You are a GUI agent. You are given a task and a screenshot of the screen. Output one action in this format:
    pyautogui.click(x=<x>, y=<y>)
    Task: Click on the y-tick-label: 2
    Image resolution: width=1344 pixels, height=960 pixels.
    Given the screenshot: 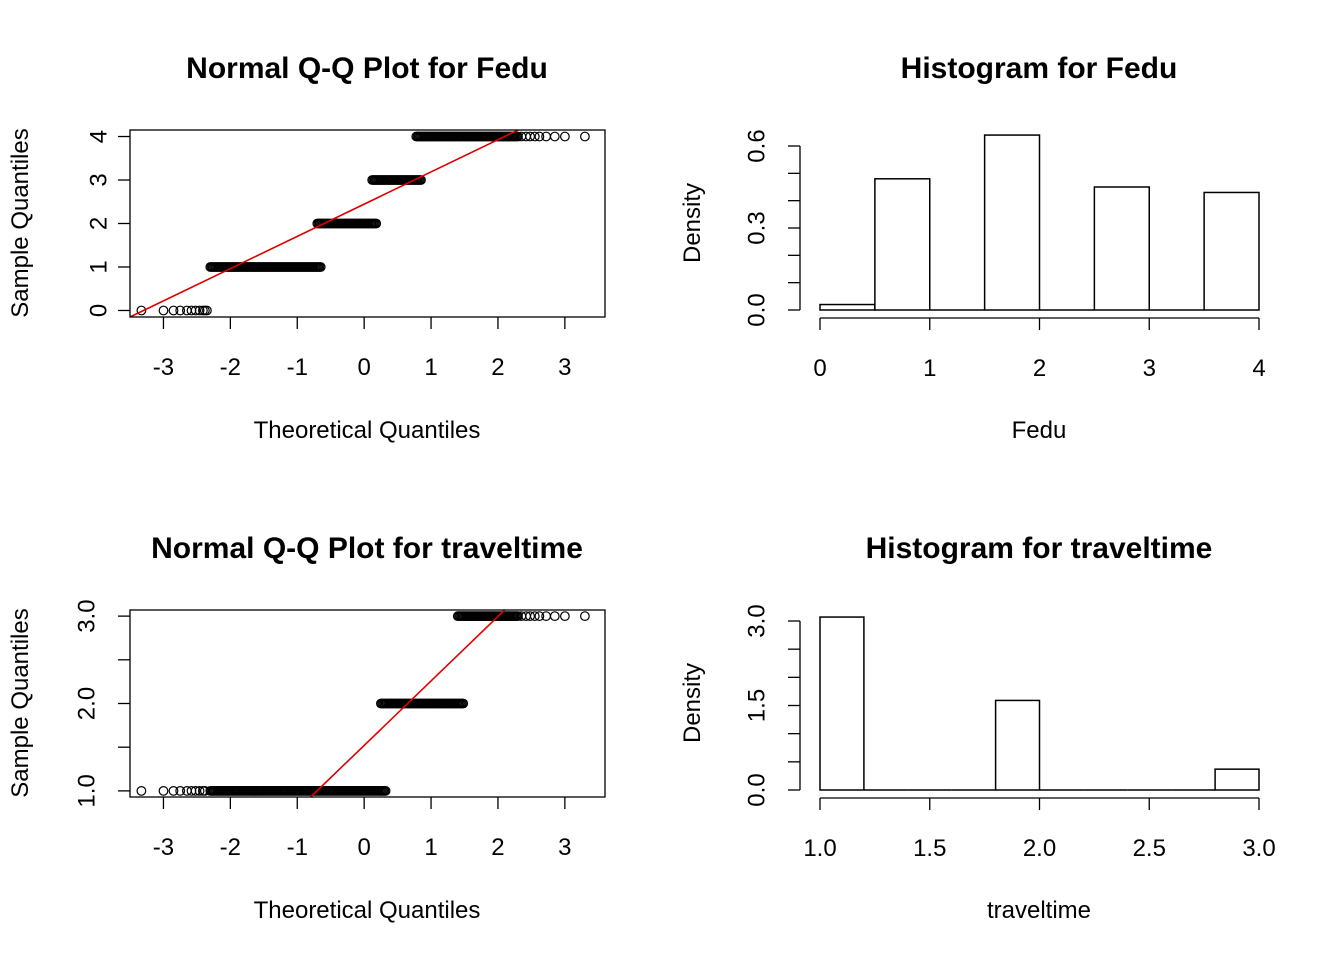 What is the action you would take?
    pyautogui.click(x=98, y=223)
    